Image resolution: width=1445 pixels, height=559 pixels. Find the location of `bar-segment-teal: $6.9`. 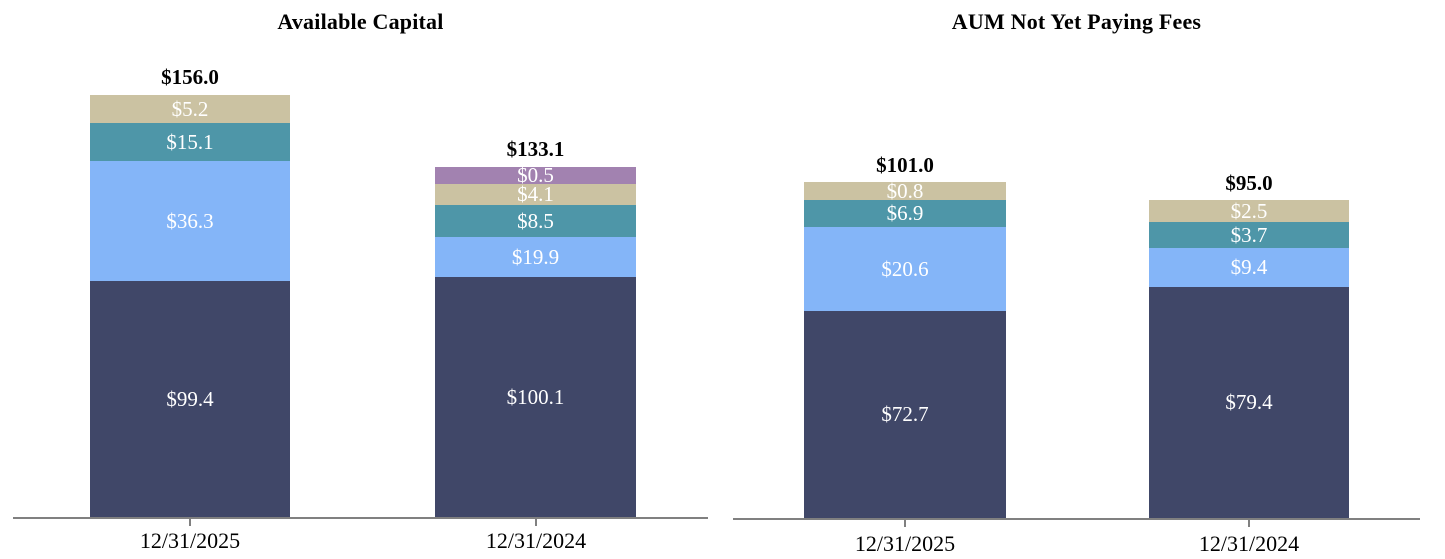

bar-segment-teal: $6.9 is located at coordinates (905, 213).